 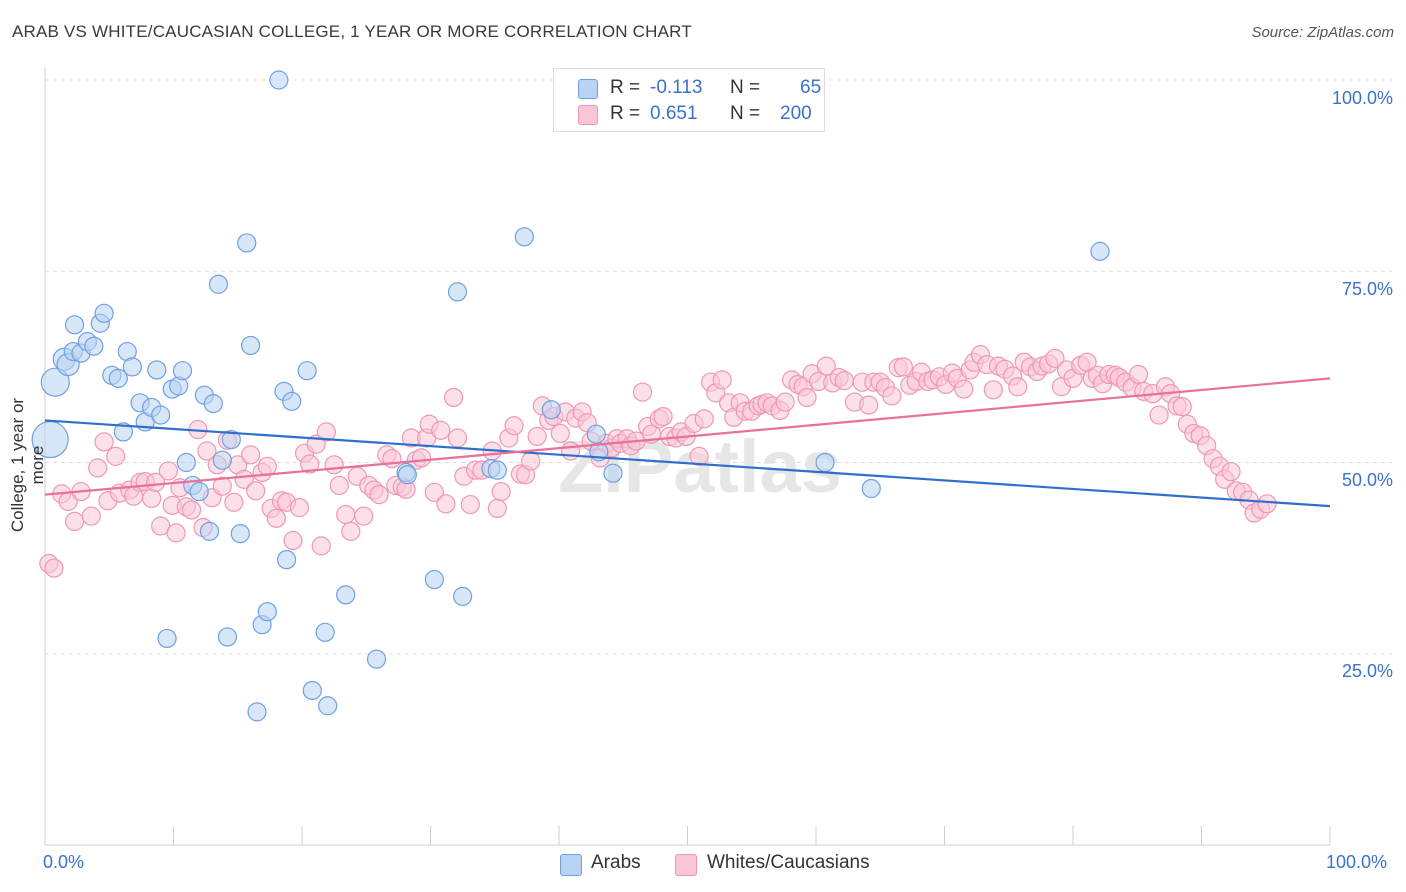 I want to click on source-label: Source: ZipAtlas.com, so click(x=1322, y=32).